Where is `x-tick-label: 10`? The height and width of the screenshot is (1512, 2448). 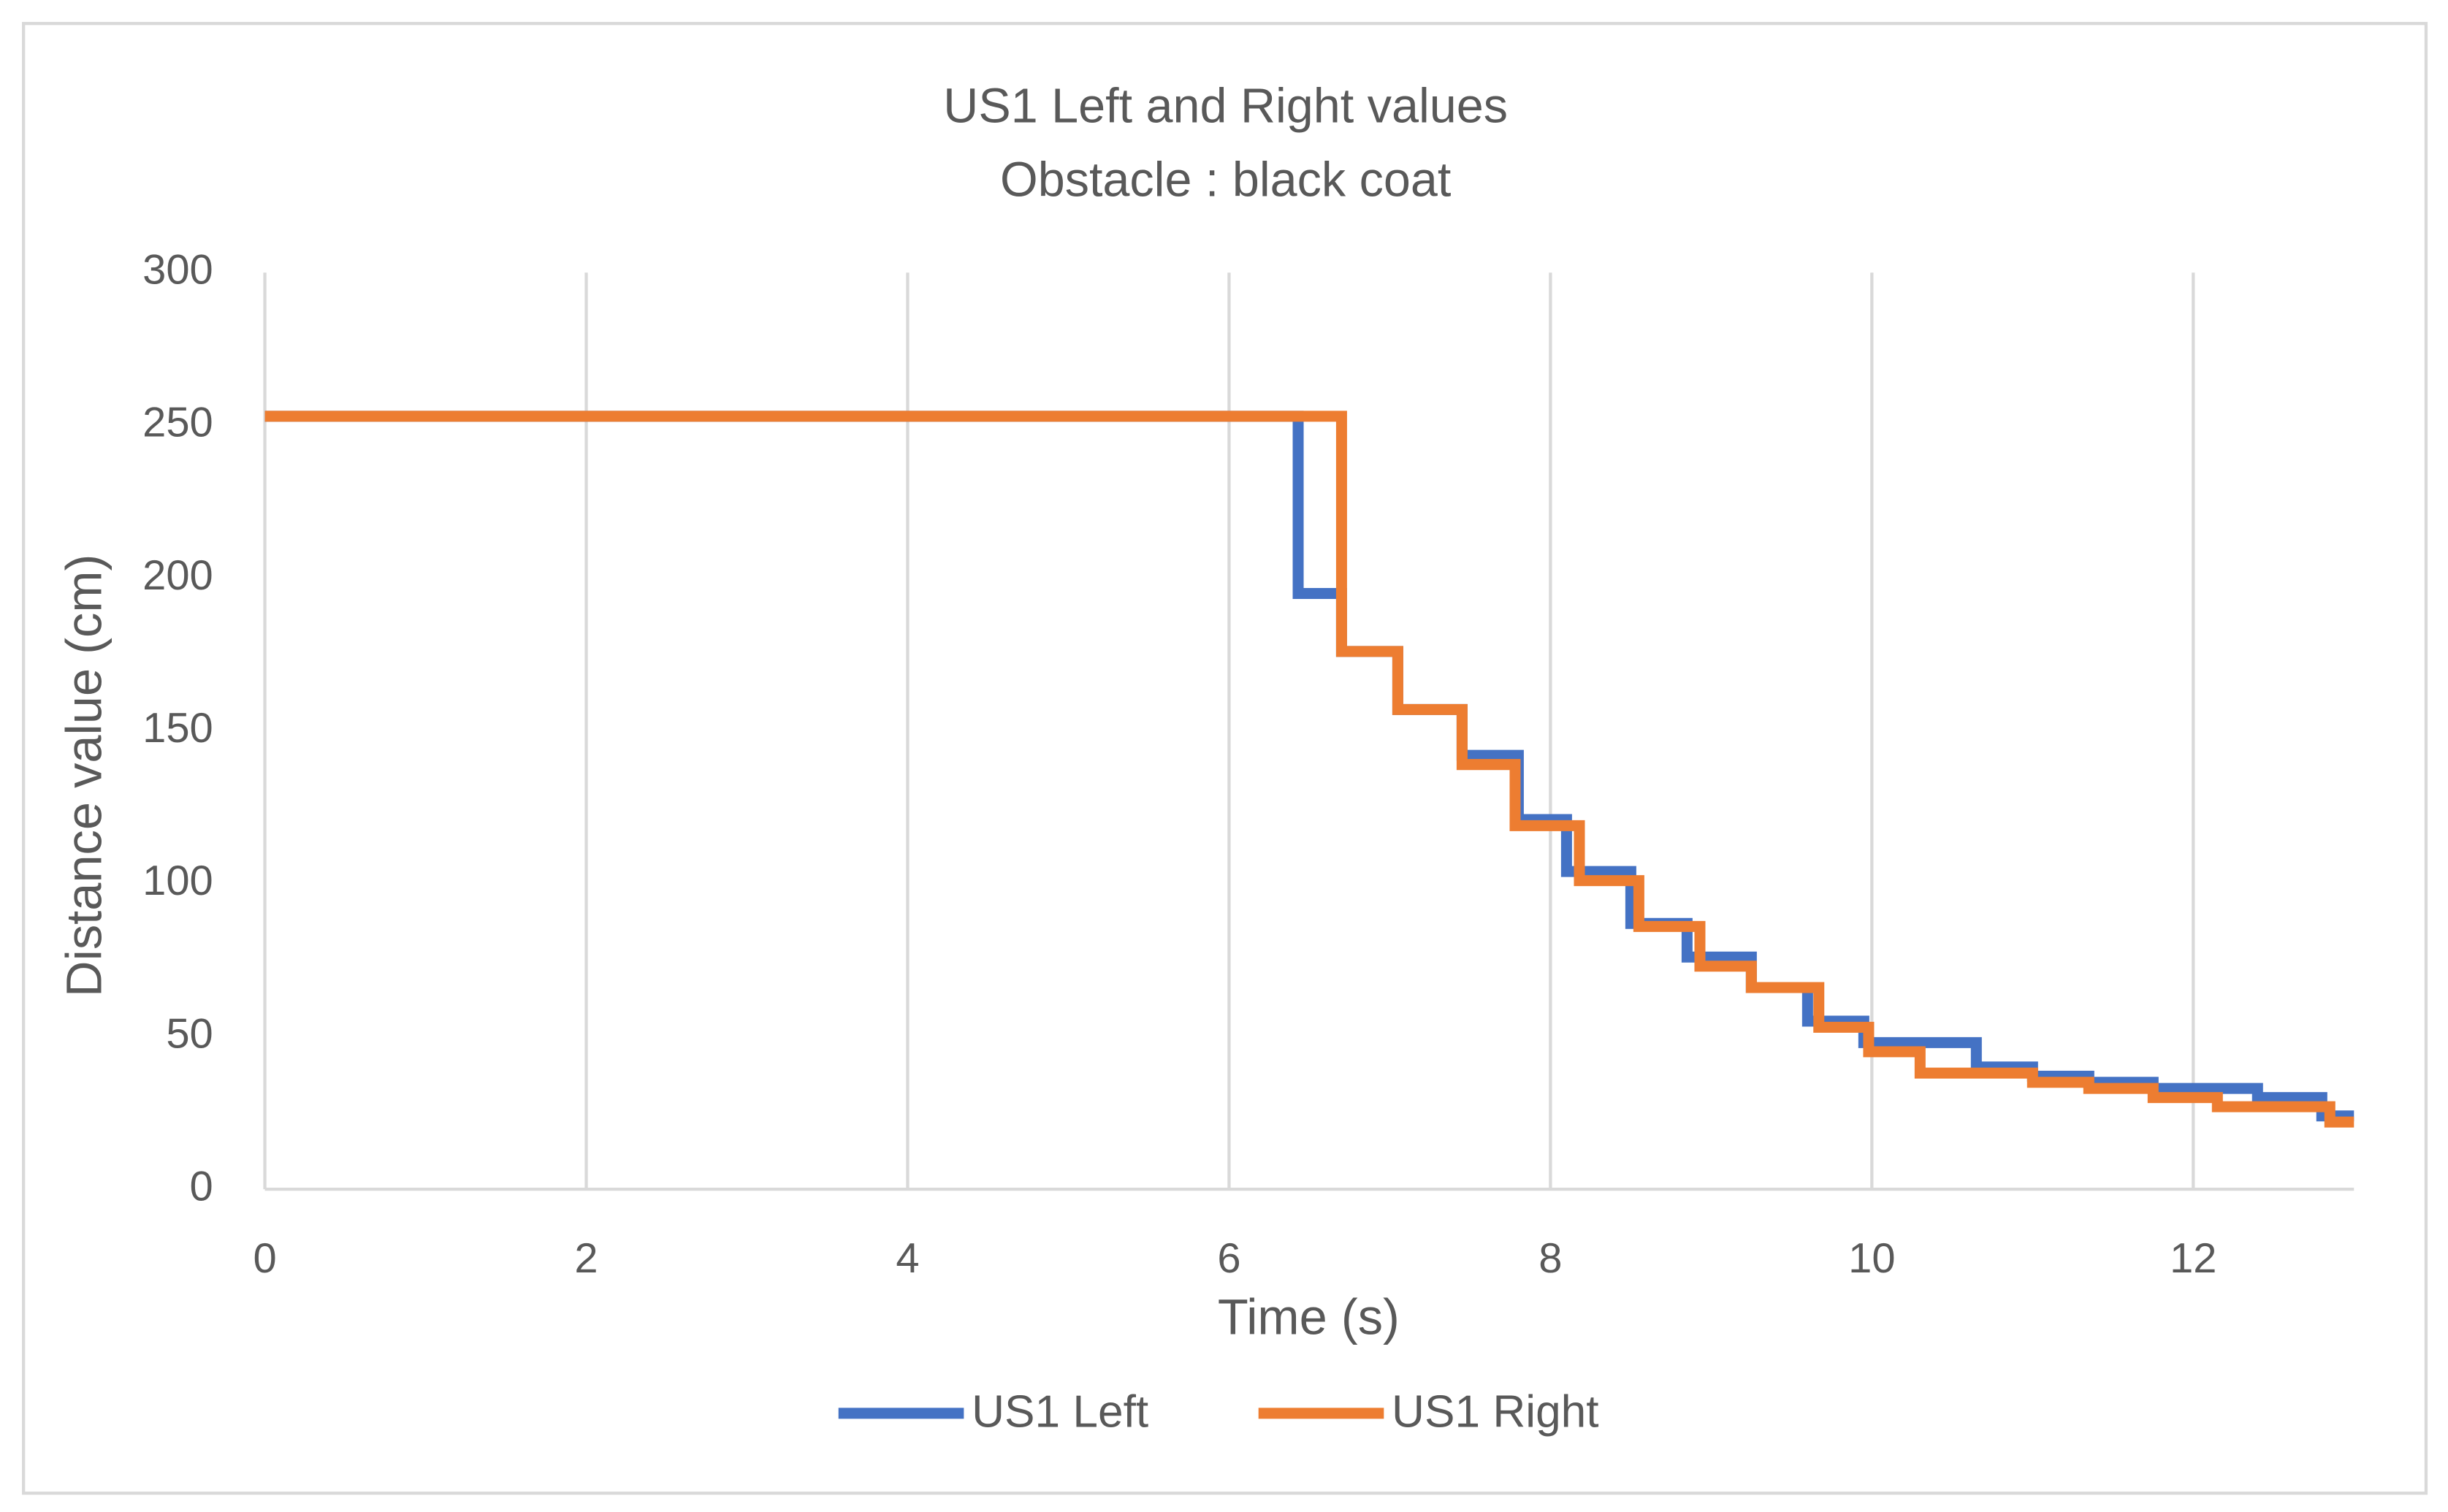
x-tick-label: 10 is located at coordinates (1871, 1258).